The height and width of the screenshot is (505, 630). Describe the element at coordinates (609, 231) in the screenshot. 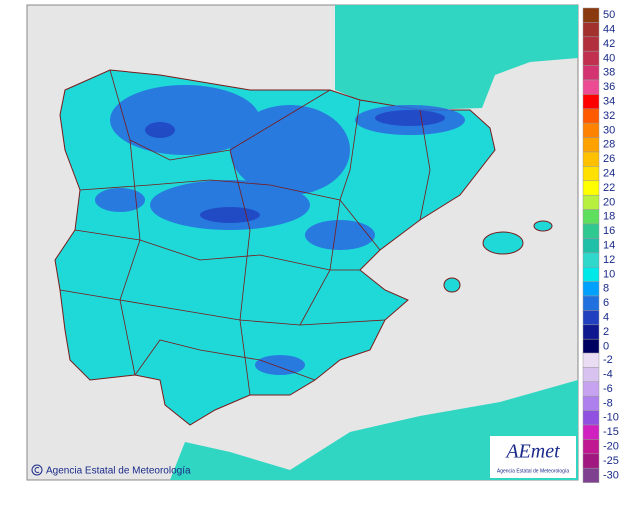

I see `legend-label: 16` at that location.